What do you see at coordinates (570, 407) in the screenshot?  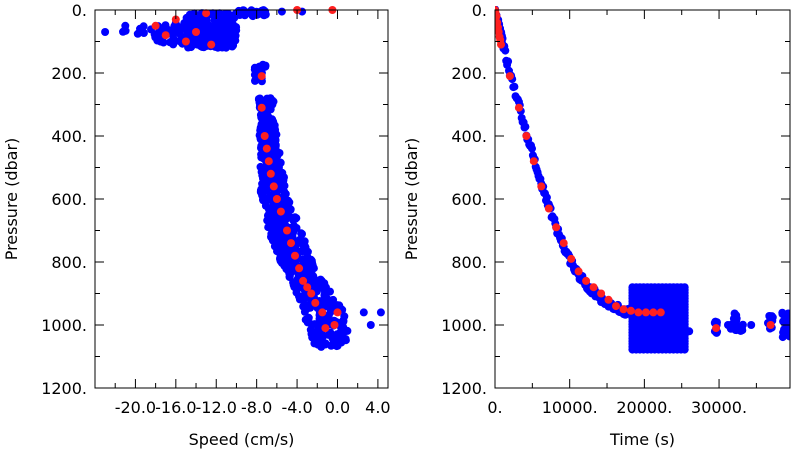 I see `x-tick-label: 10000.` at bounding box center [570, 407].